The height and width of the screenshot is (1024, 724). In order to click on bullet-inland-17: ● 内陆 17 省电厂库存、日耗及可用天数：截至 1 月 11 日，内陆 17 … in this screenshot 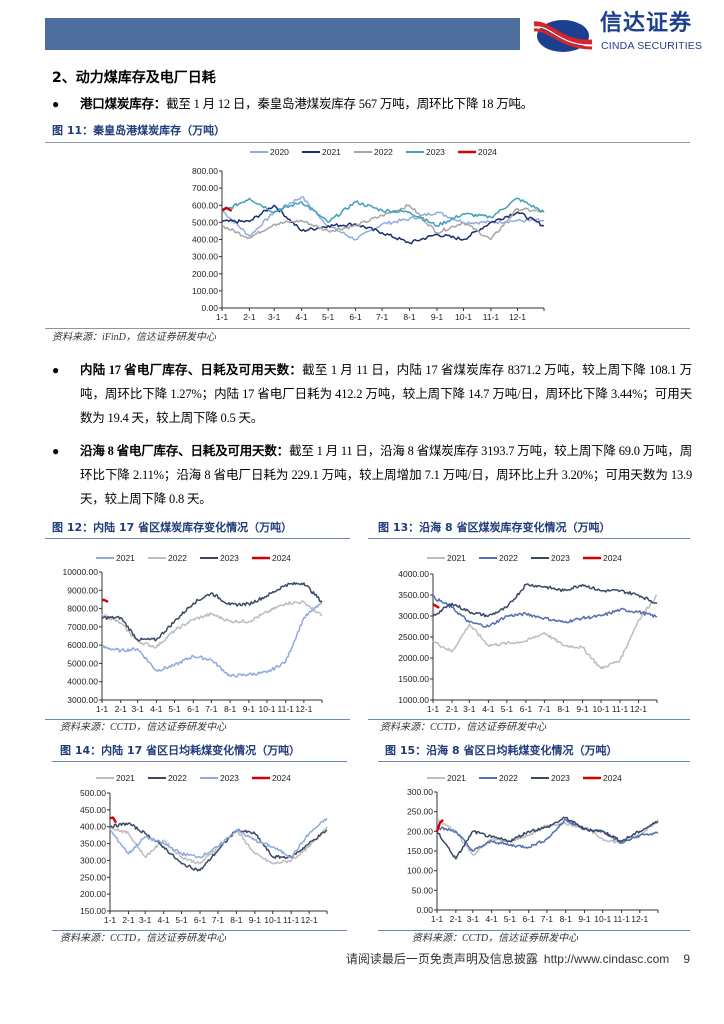, I will do `click(372, 394)`.